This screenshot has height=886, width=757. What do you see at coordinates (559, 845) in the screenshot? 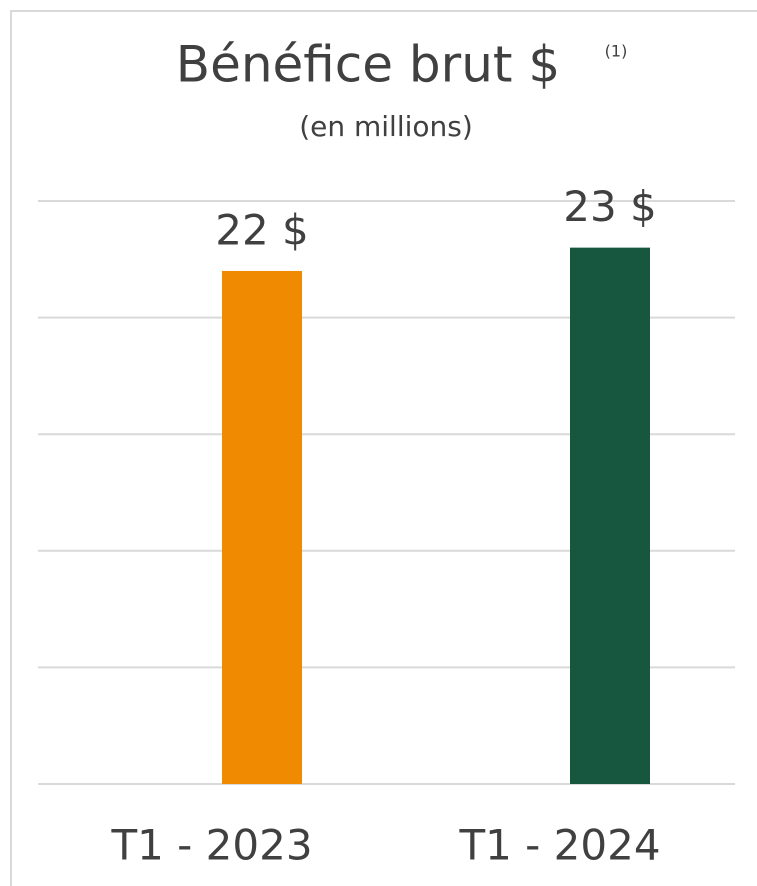
I see `x-tick-label: T1 - 2024` at bounding box center [559, 845].